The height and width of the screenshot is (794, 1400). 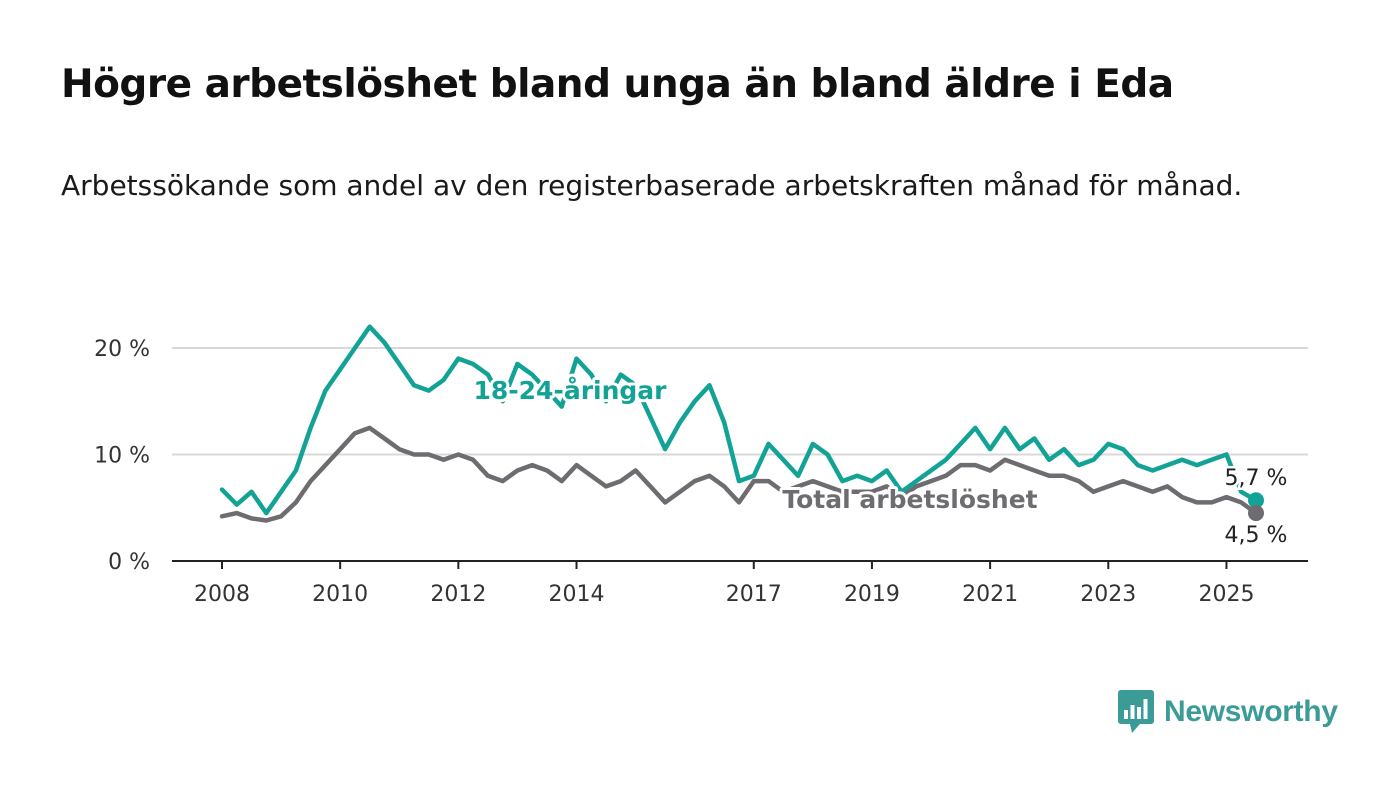 What do you see at coordinates (990, 594) in the screenshot?
I see `x-tick-label: 2021` at bounding box center [990, 594].